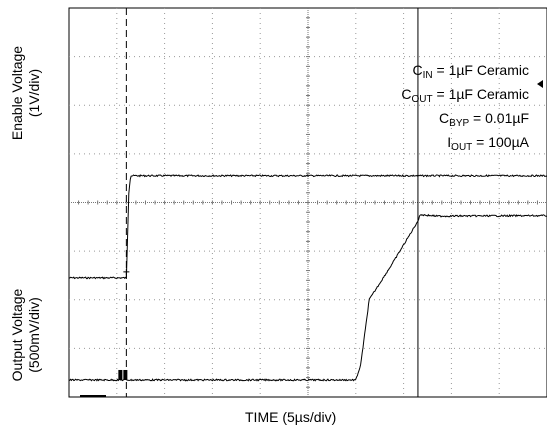  Describe the element at coordinates (291, 417) in the screenshot. I see `x-axis-label: TIME (5µs/div)` at that location.